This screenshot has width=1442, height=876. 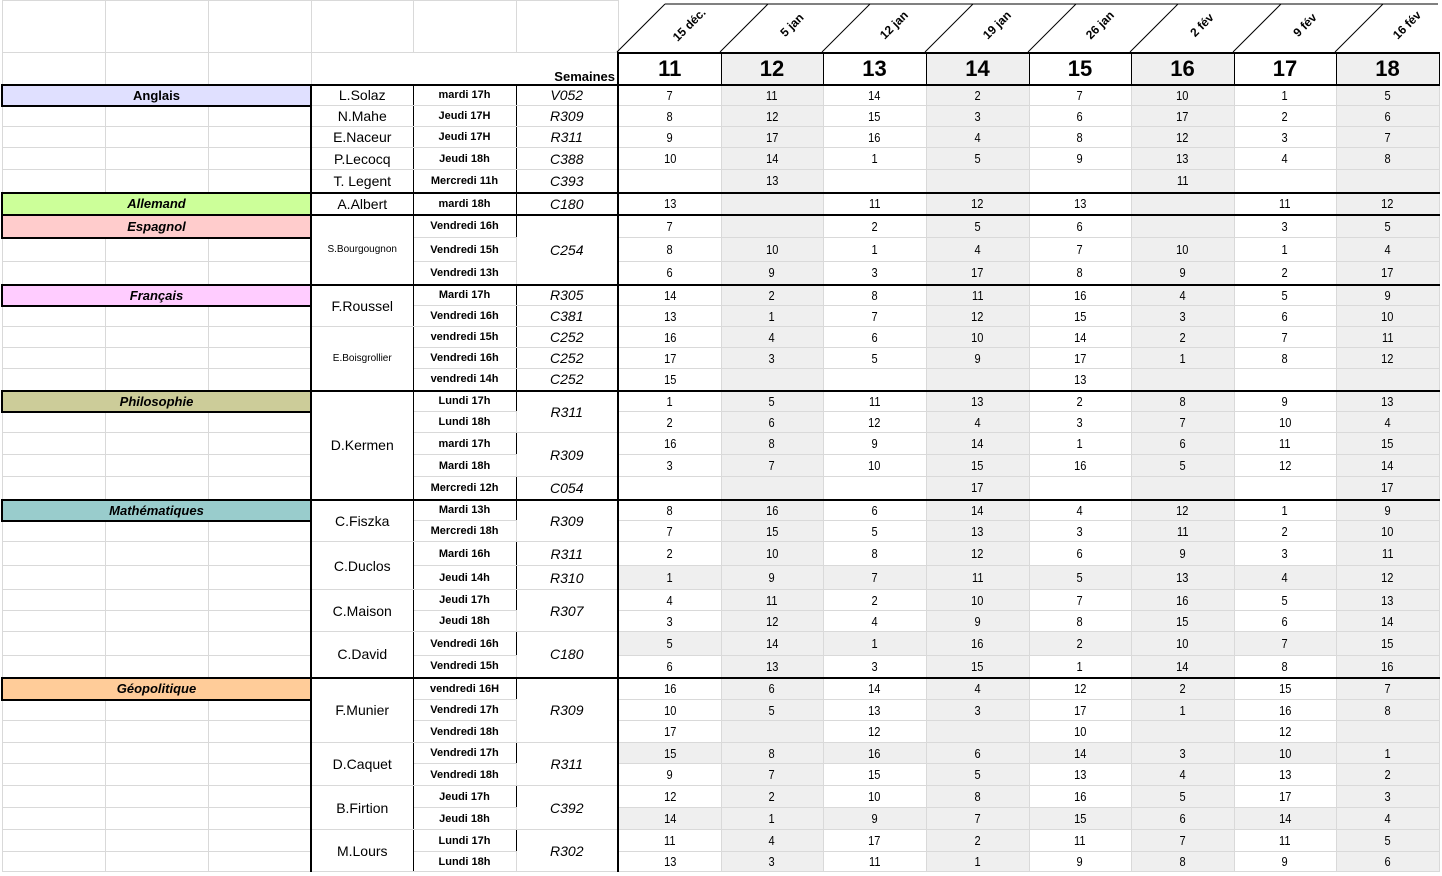 What do you see at coordinates (464, 181) in the screenshot?
I see `class-time: Mercredi 11h` at bounding box center [464, 181].